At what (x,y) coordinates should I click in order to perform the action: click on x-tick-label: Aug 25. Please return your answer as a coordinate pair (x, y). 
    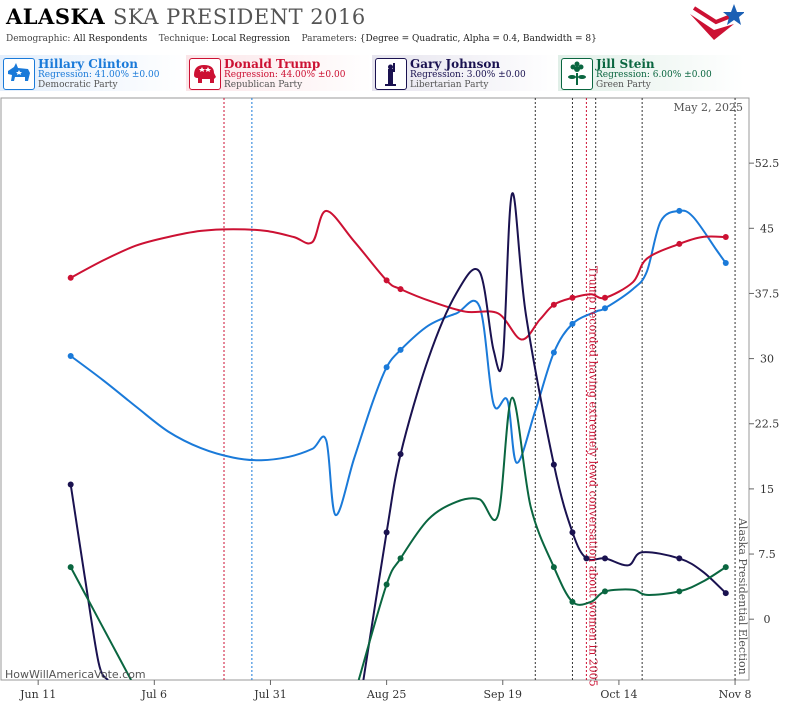
    Looking at the image, I should click on (386, 694).